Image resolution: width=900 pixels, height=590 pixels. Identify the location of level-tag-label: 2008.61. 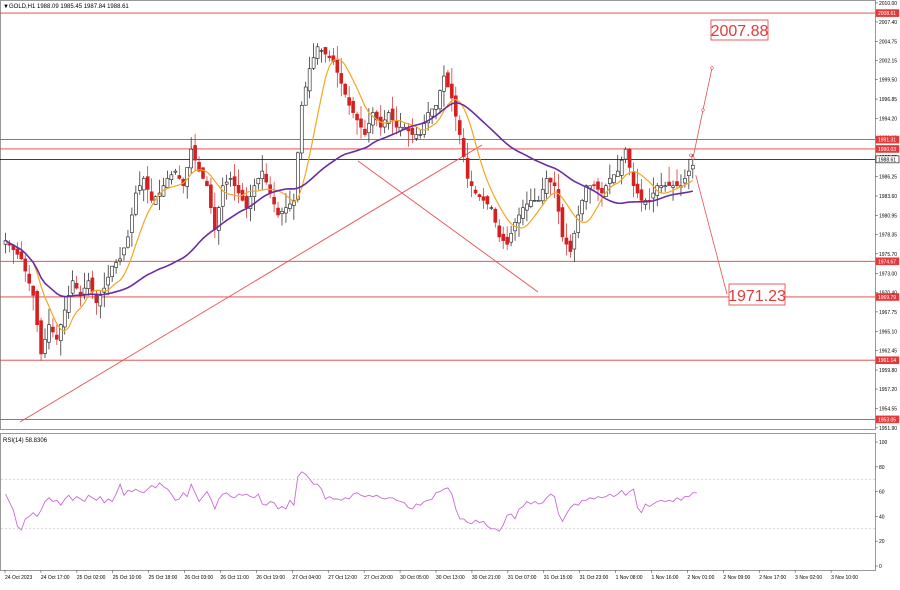
(887, 14).